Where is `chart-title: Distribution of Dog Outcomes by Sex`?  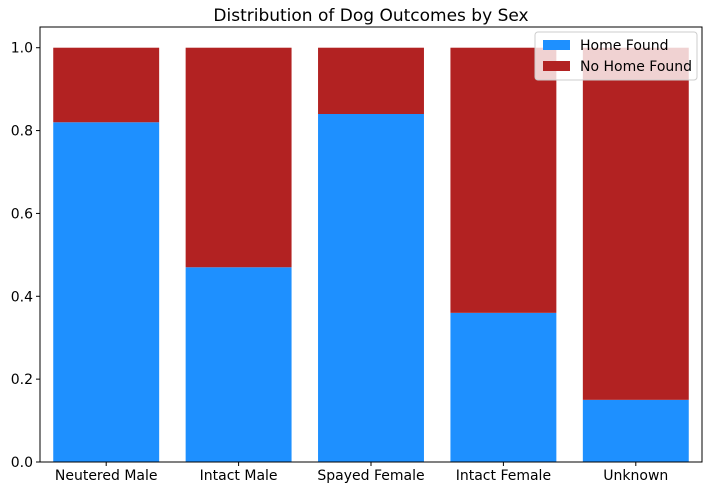 chart-title: Distribution of Dog Outcomes by Sex is located at coordinates (370, 16).